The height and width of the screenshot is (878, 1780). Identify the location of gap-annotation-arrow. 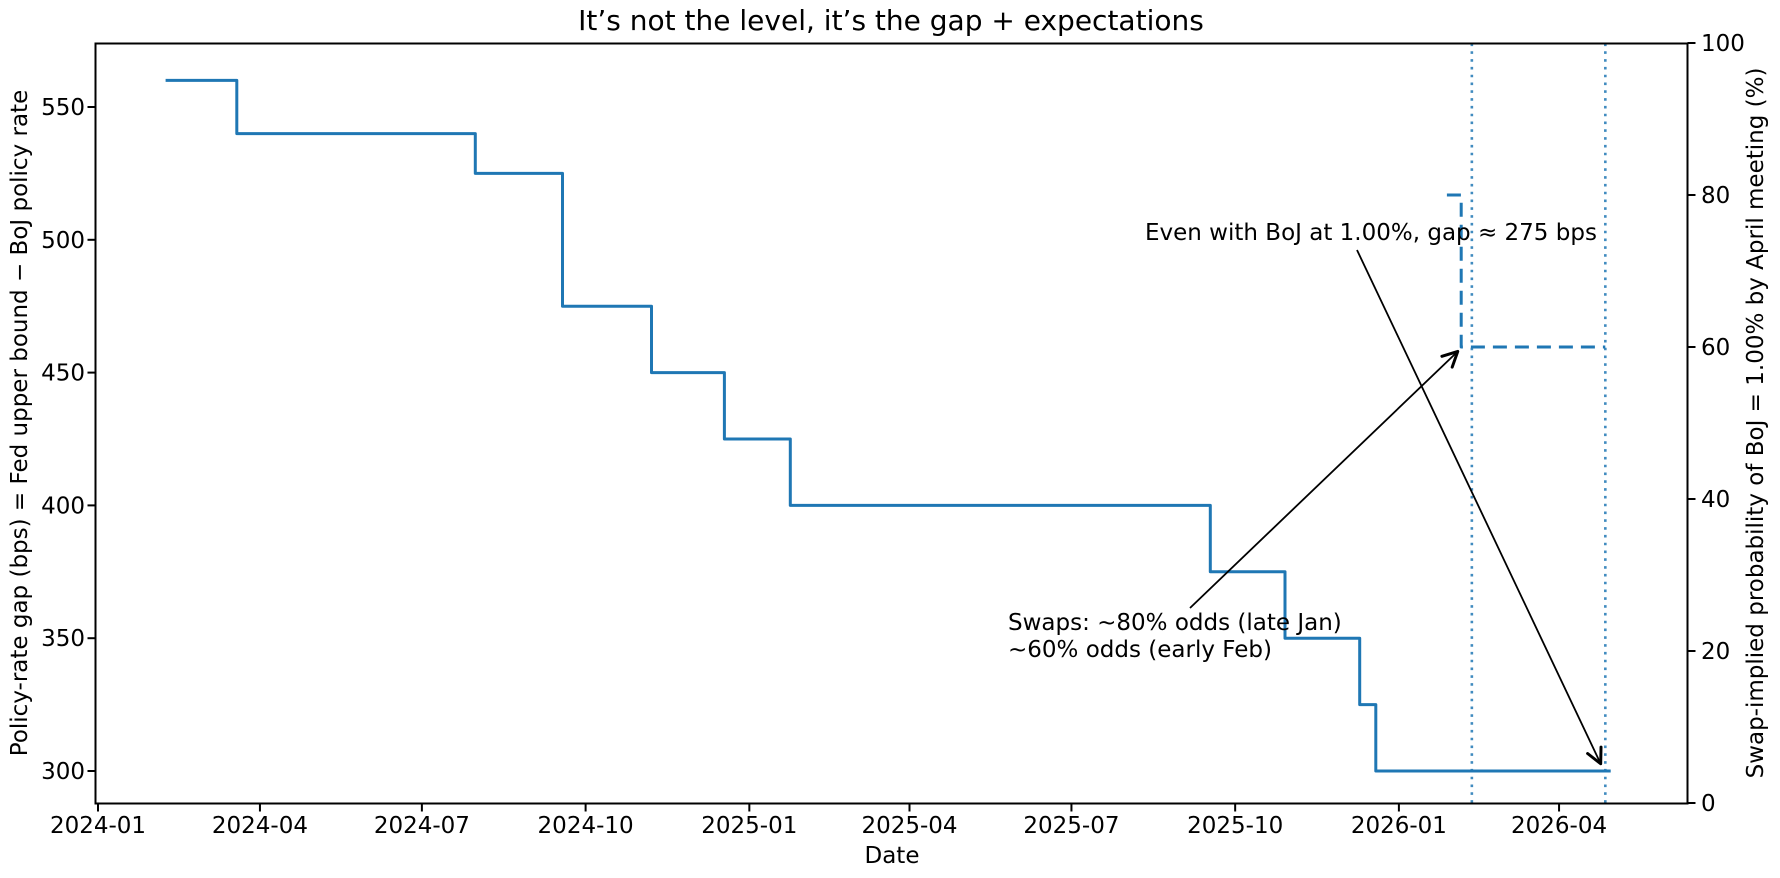
(1479, 507).